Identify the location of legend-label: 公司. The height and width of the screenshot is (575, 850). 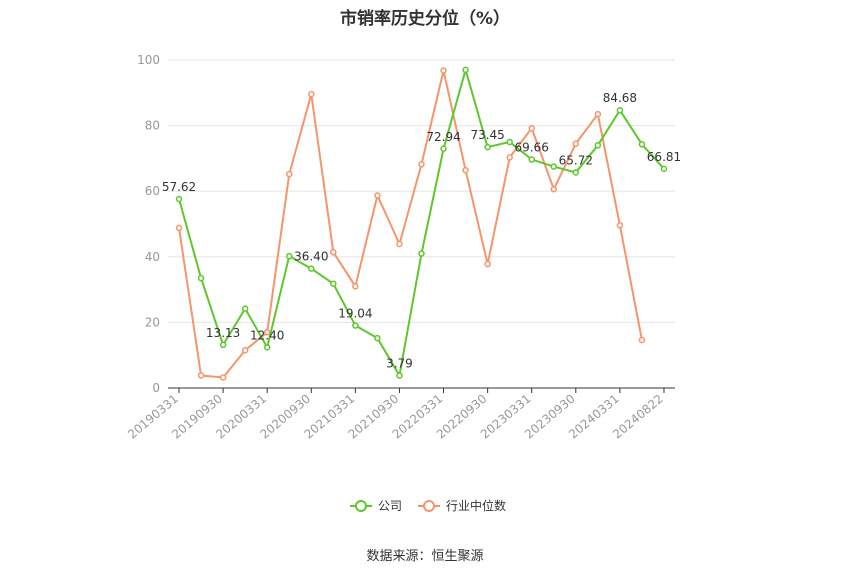
(390, 506).